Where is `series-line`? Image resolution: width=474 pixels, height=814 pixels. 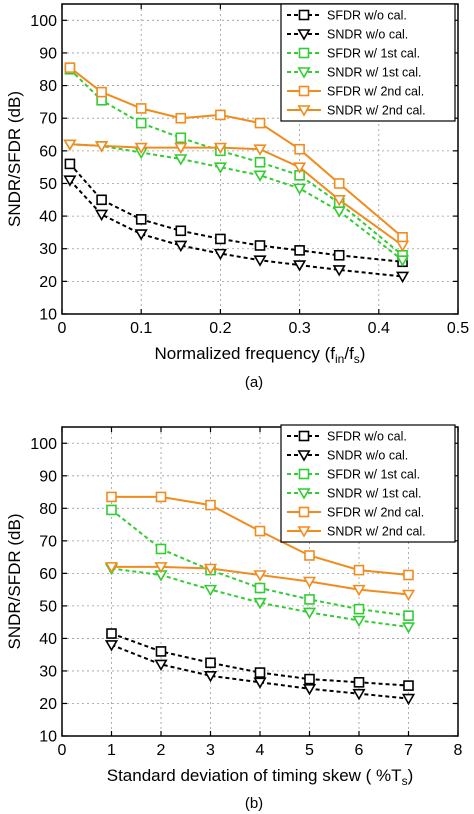
series-line is located at coordinates (236, 202).